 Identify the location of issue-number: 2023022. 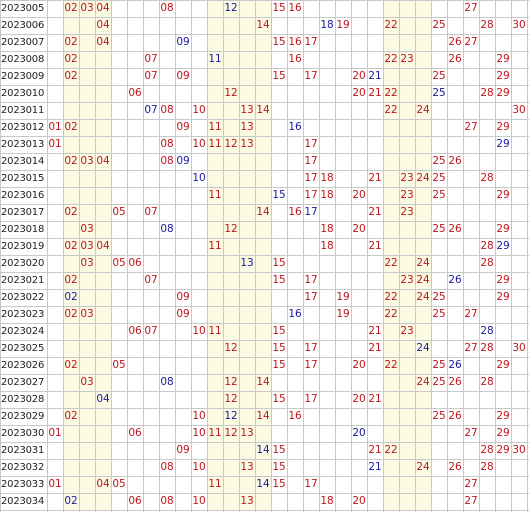
(23, 297).